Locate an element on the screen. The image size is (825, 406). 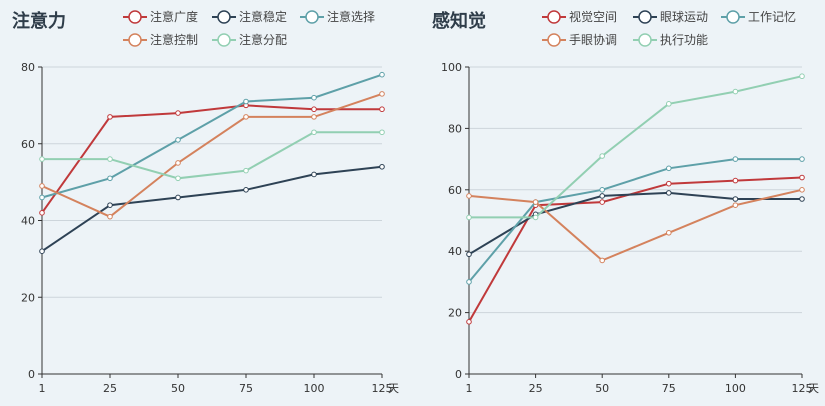
legend-label: 注意选择 is located at coordinates (351, 16).